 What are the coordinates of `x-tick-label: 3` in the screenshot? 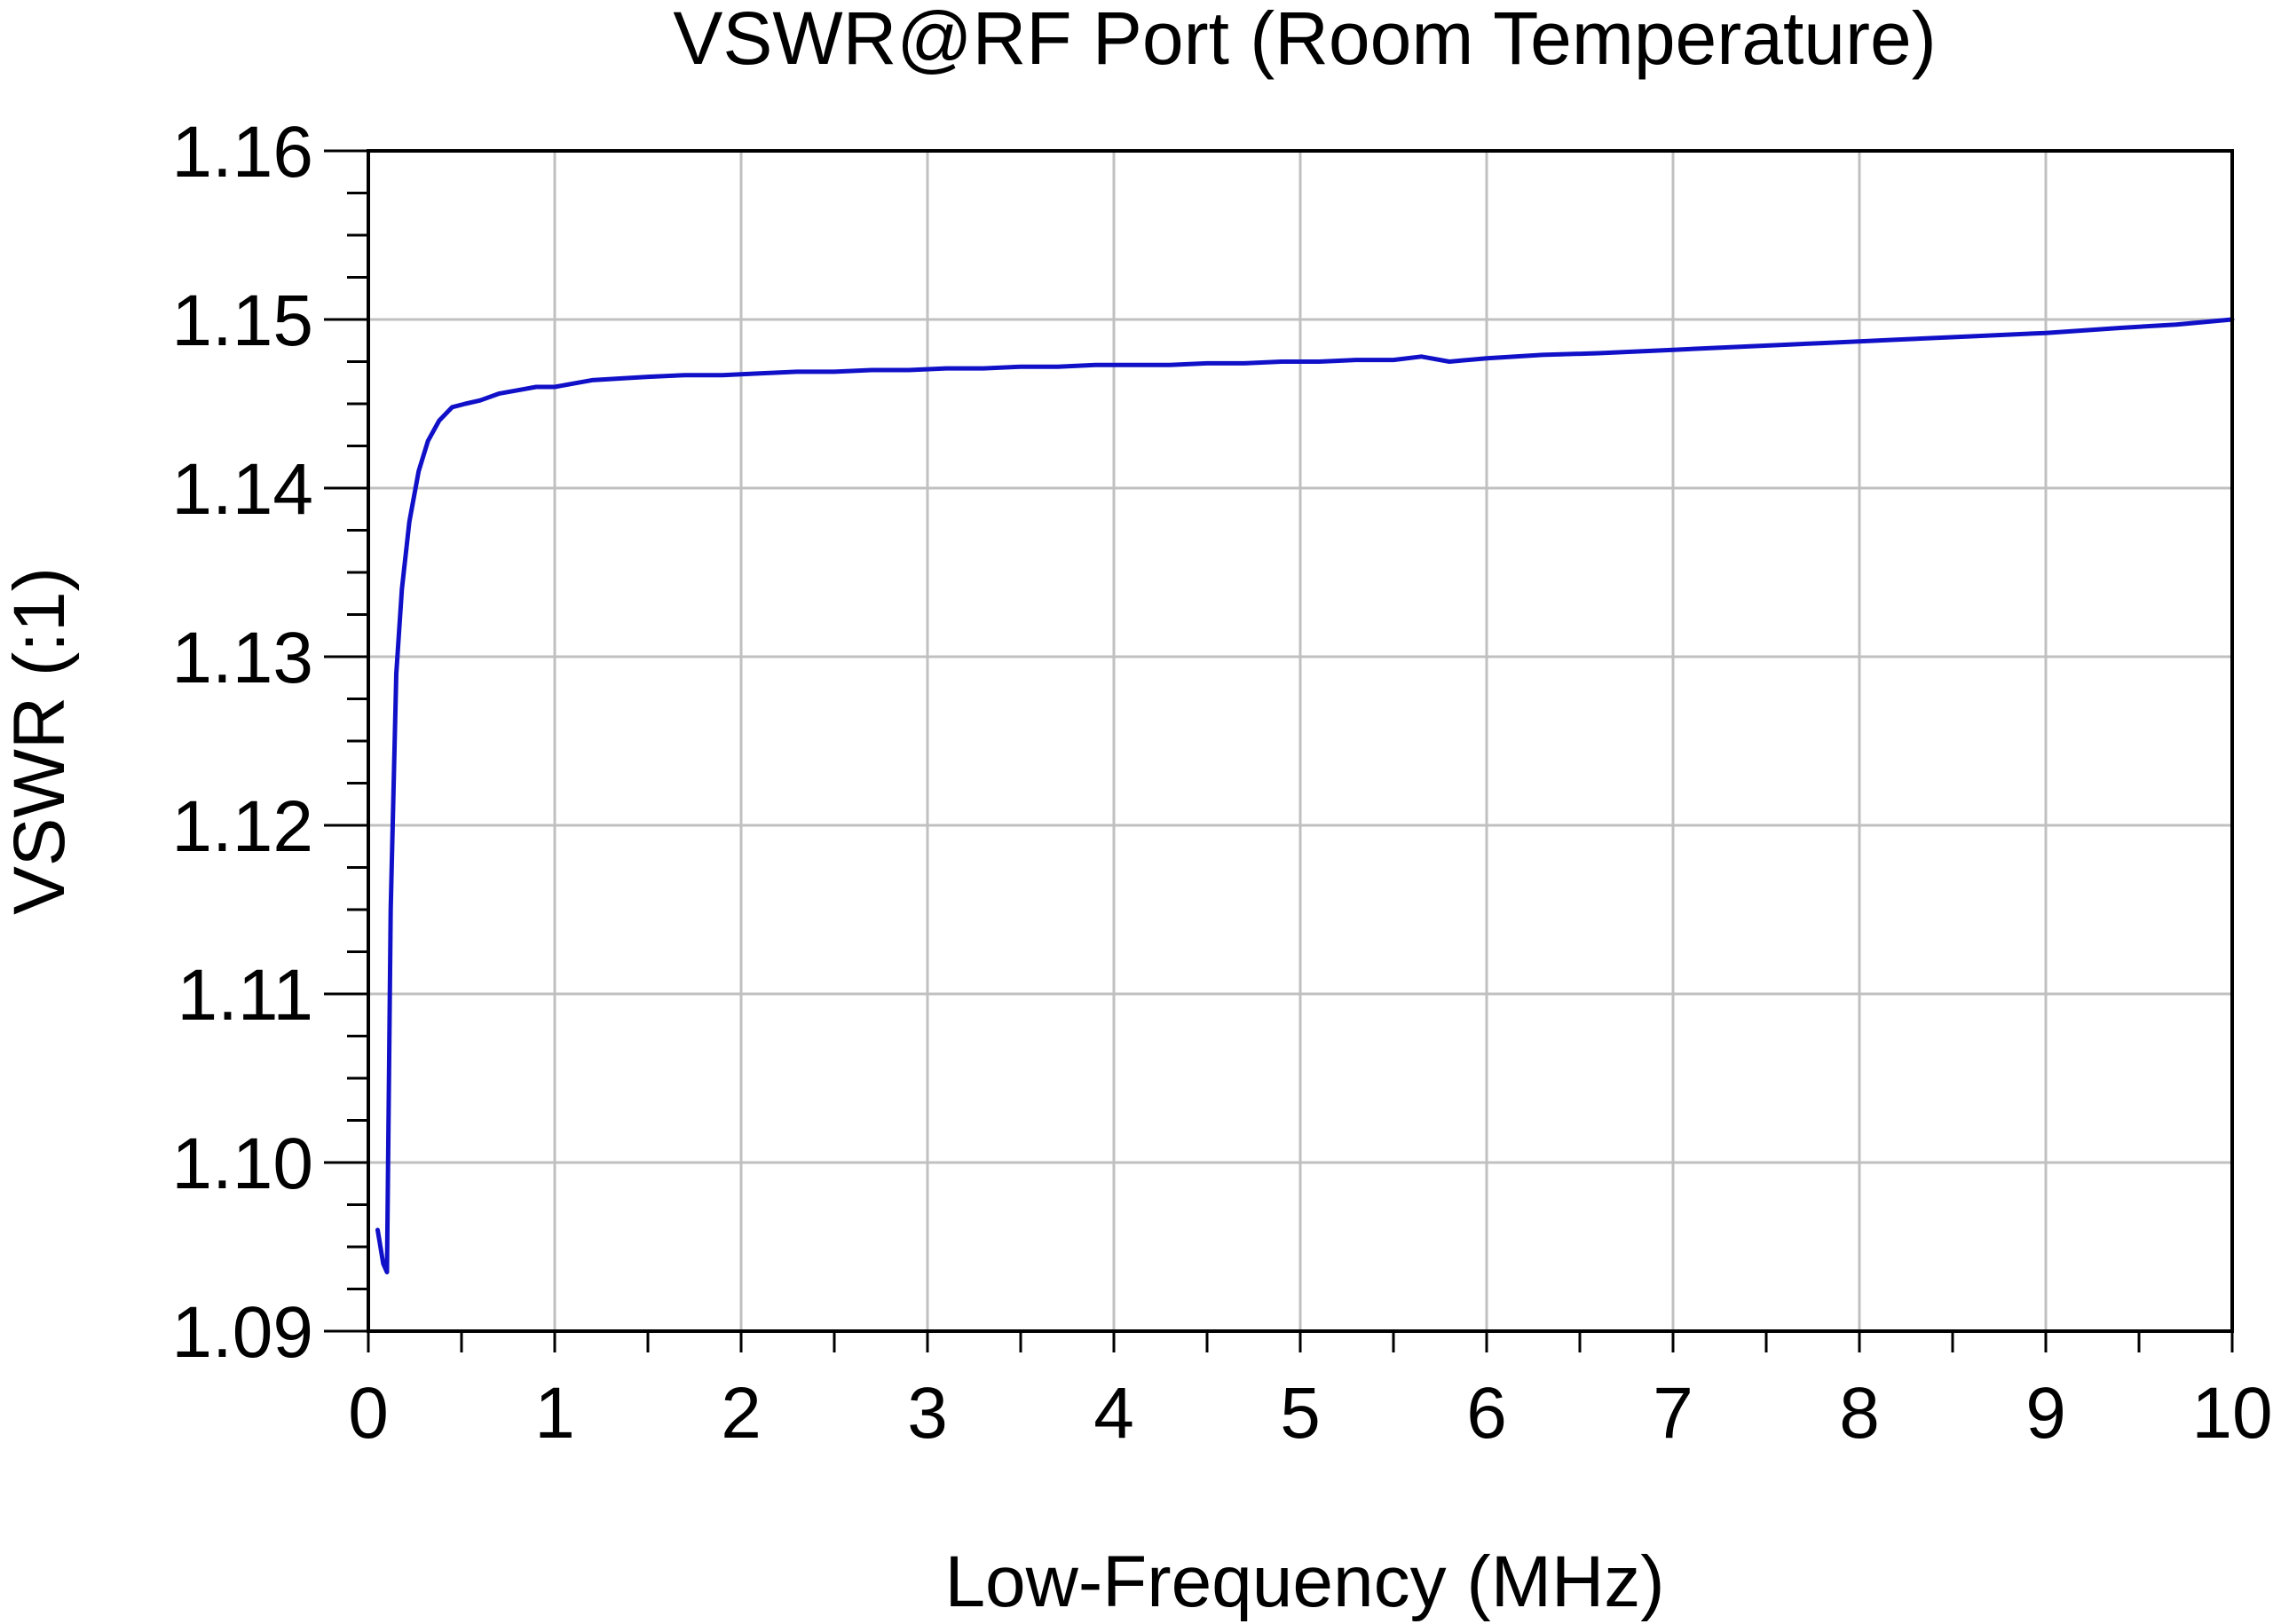 It's located at (928, 1413).